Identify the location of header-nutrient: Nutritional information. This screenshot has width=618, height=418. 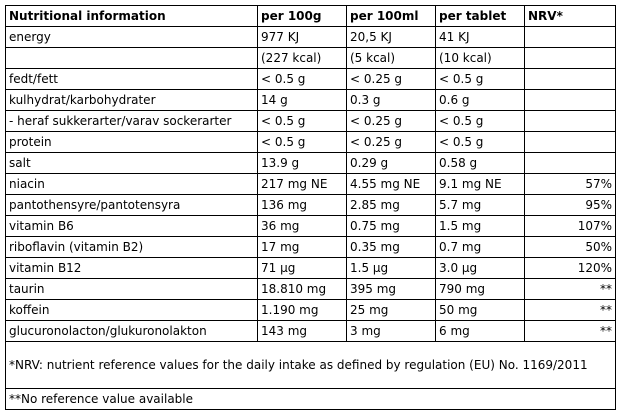
(131, 16).